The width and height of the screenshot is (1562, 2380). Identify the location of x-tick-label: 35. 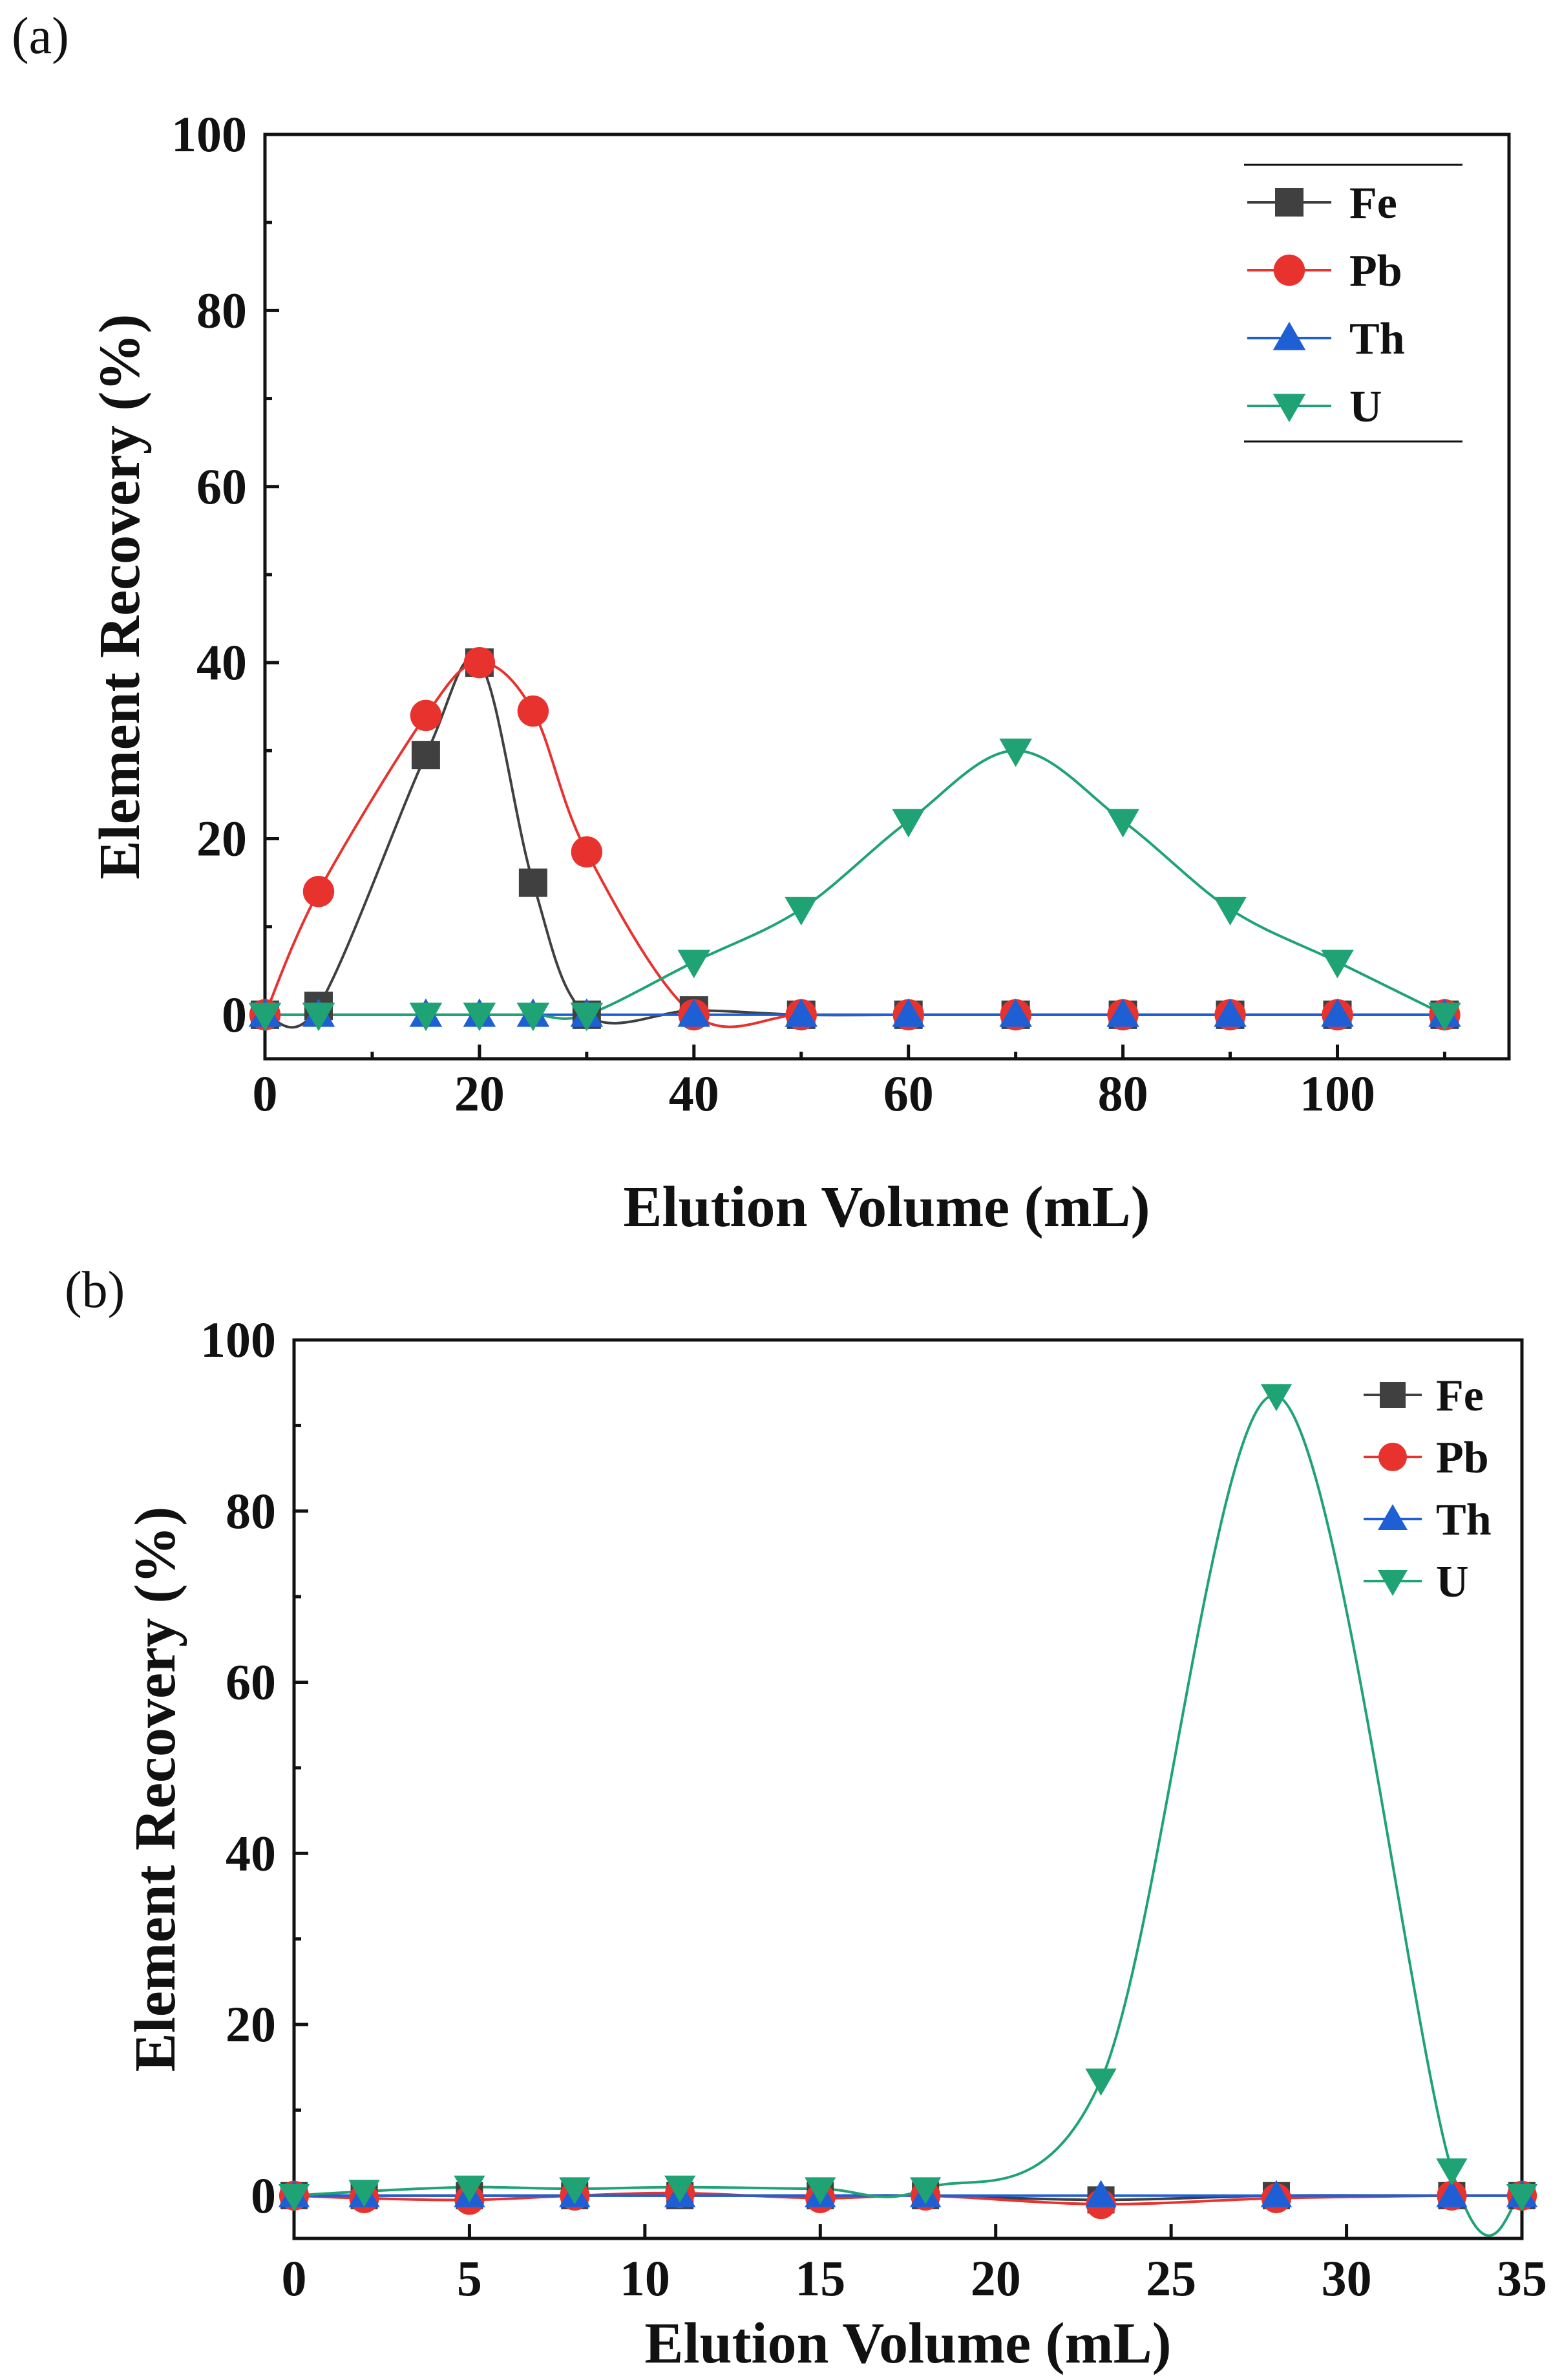
(1522, 2278).